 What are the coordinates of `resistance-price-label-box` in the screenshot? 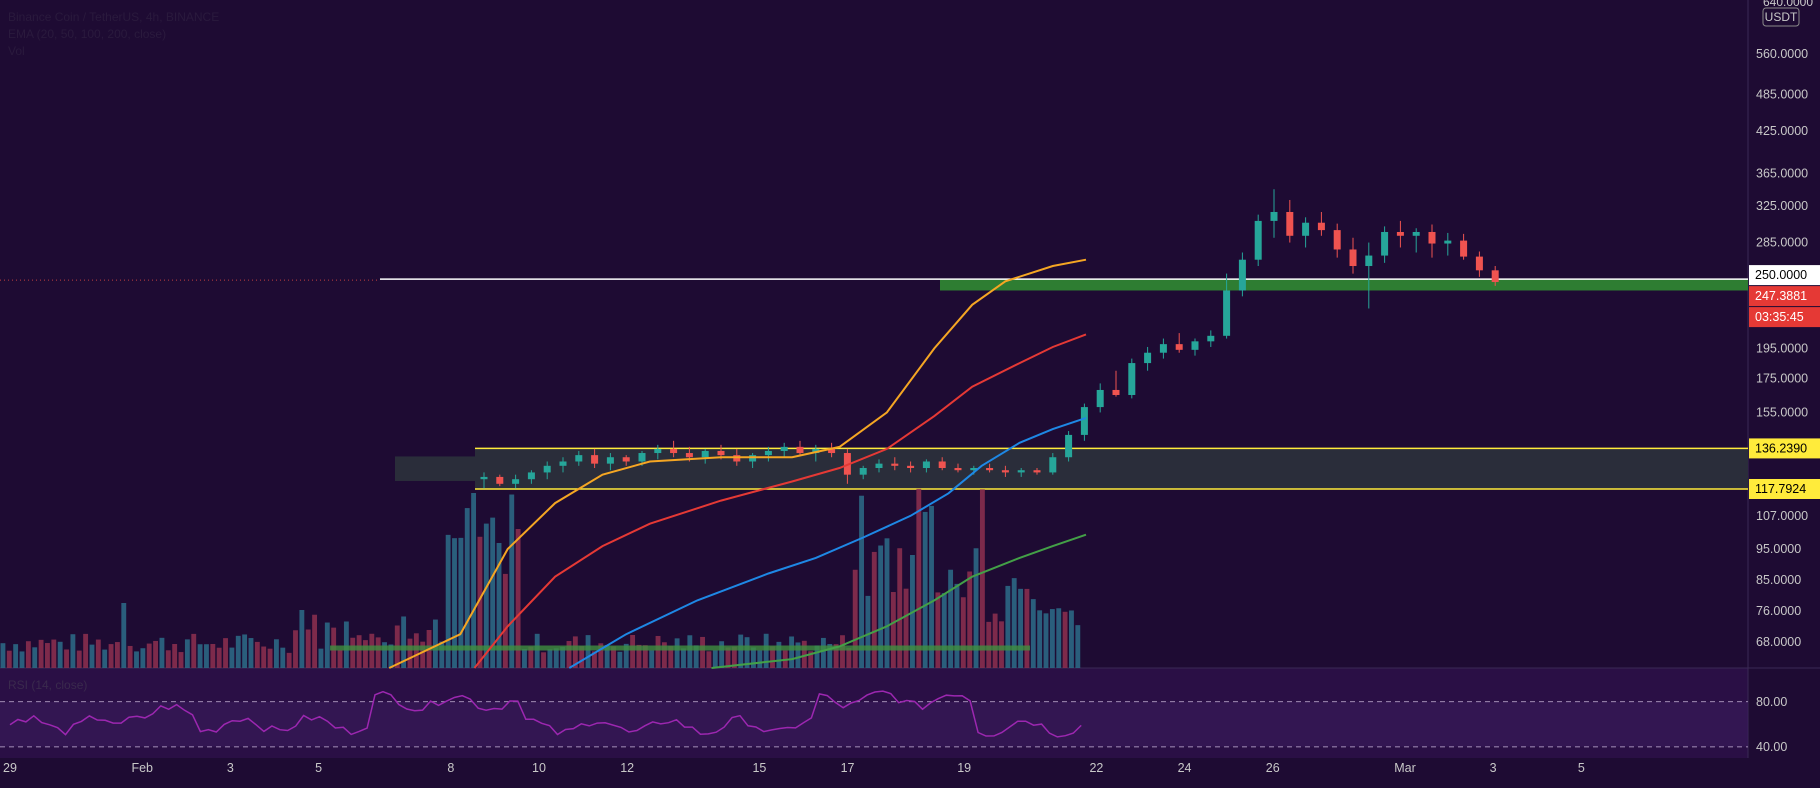 It's located at (1784, 275).